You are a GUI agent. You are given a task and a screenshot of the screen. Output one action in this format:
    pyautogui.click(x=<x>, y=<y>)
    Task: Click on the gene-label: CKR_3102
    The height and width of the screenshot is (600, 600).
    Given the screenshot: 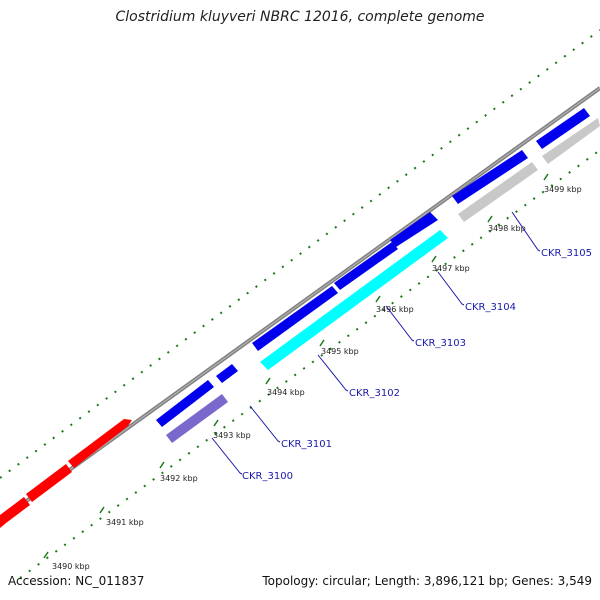 What is the action you would take?
    pyautogui.click(x=374, y=393)
    